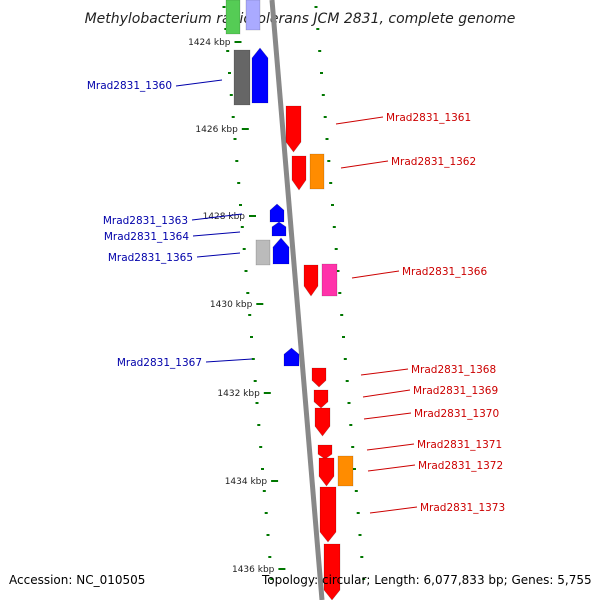 This screenshot has width=600, height=600. I want to click on gene-pink, so click(329, 280).